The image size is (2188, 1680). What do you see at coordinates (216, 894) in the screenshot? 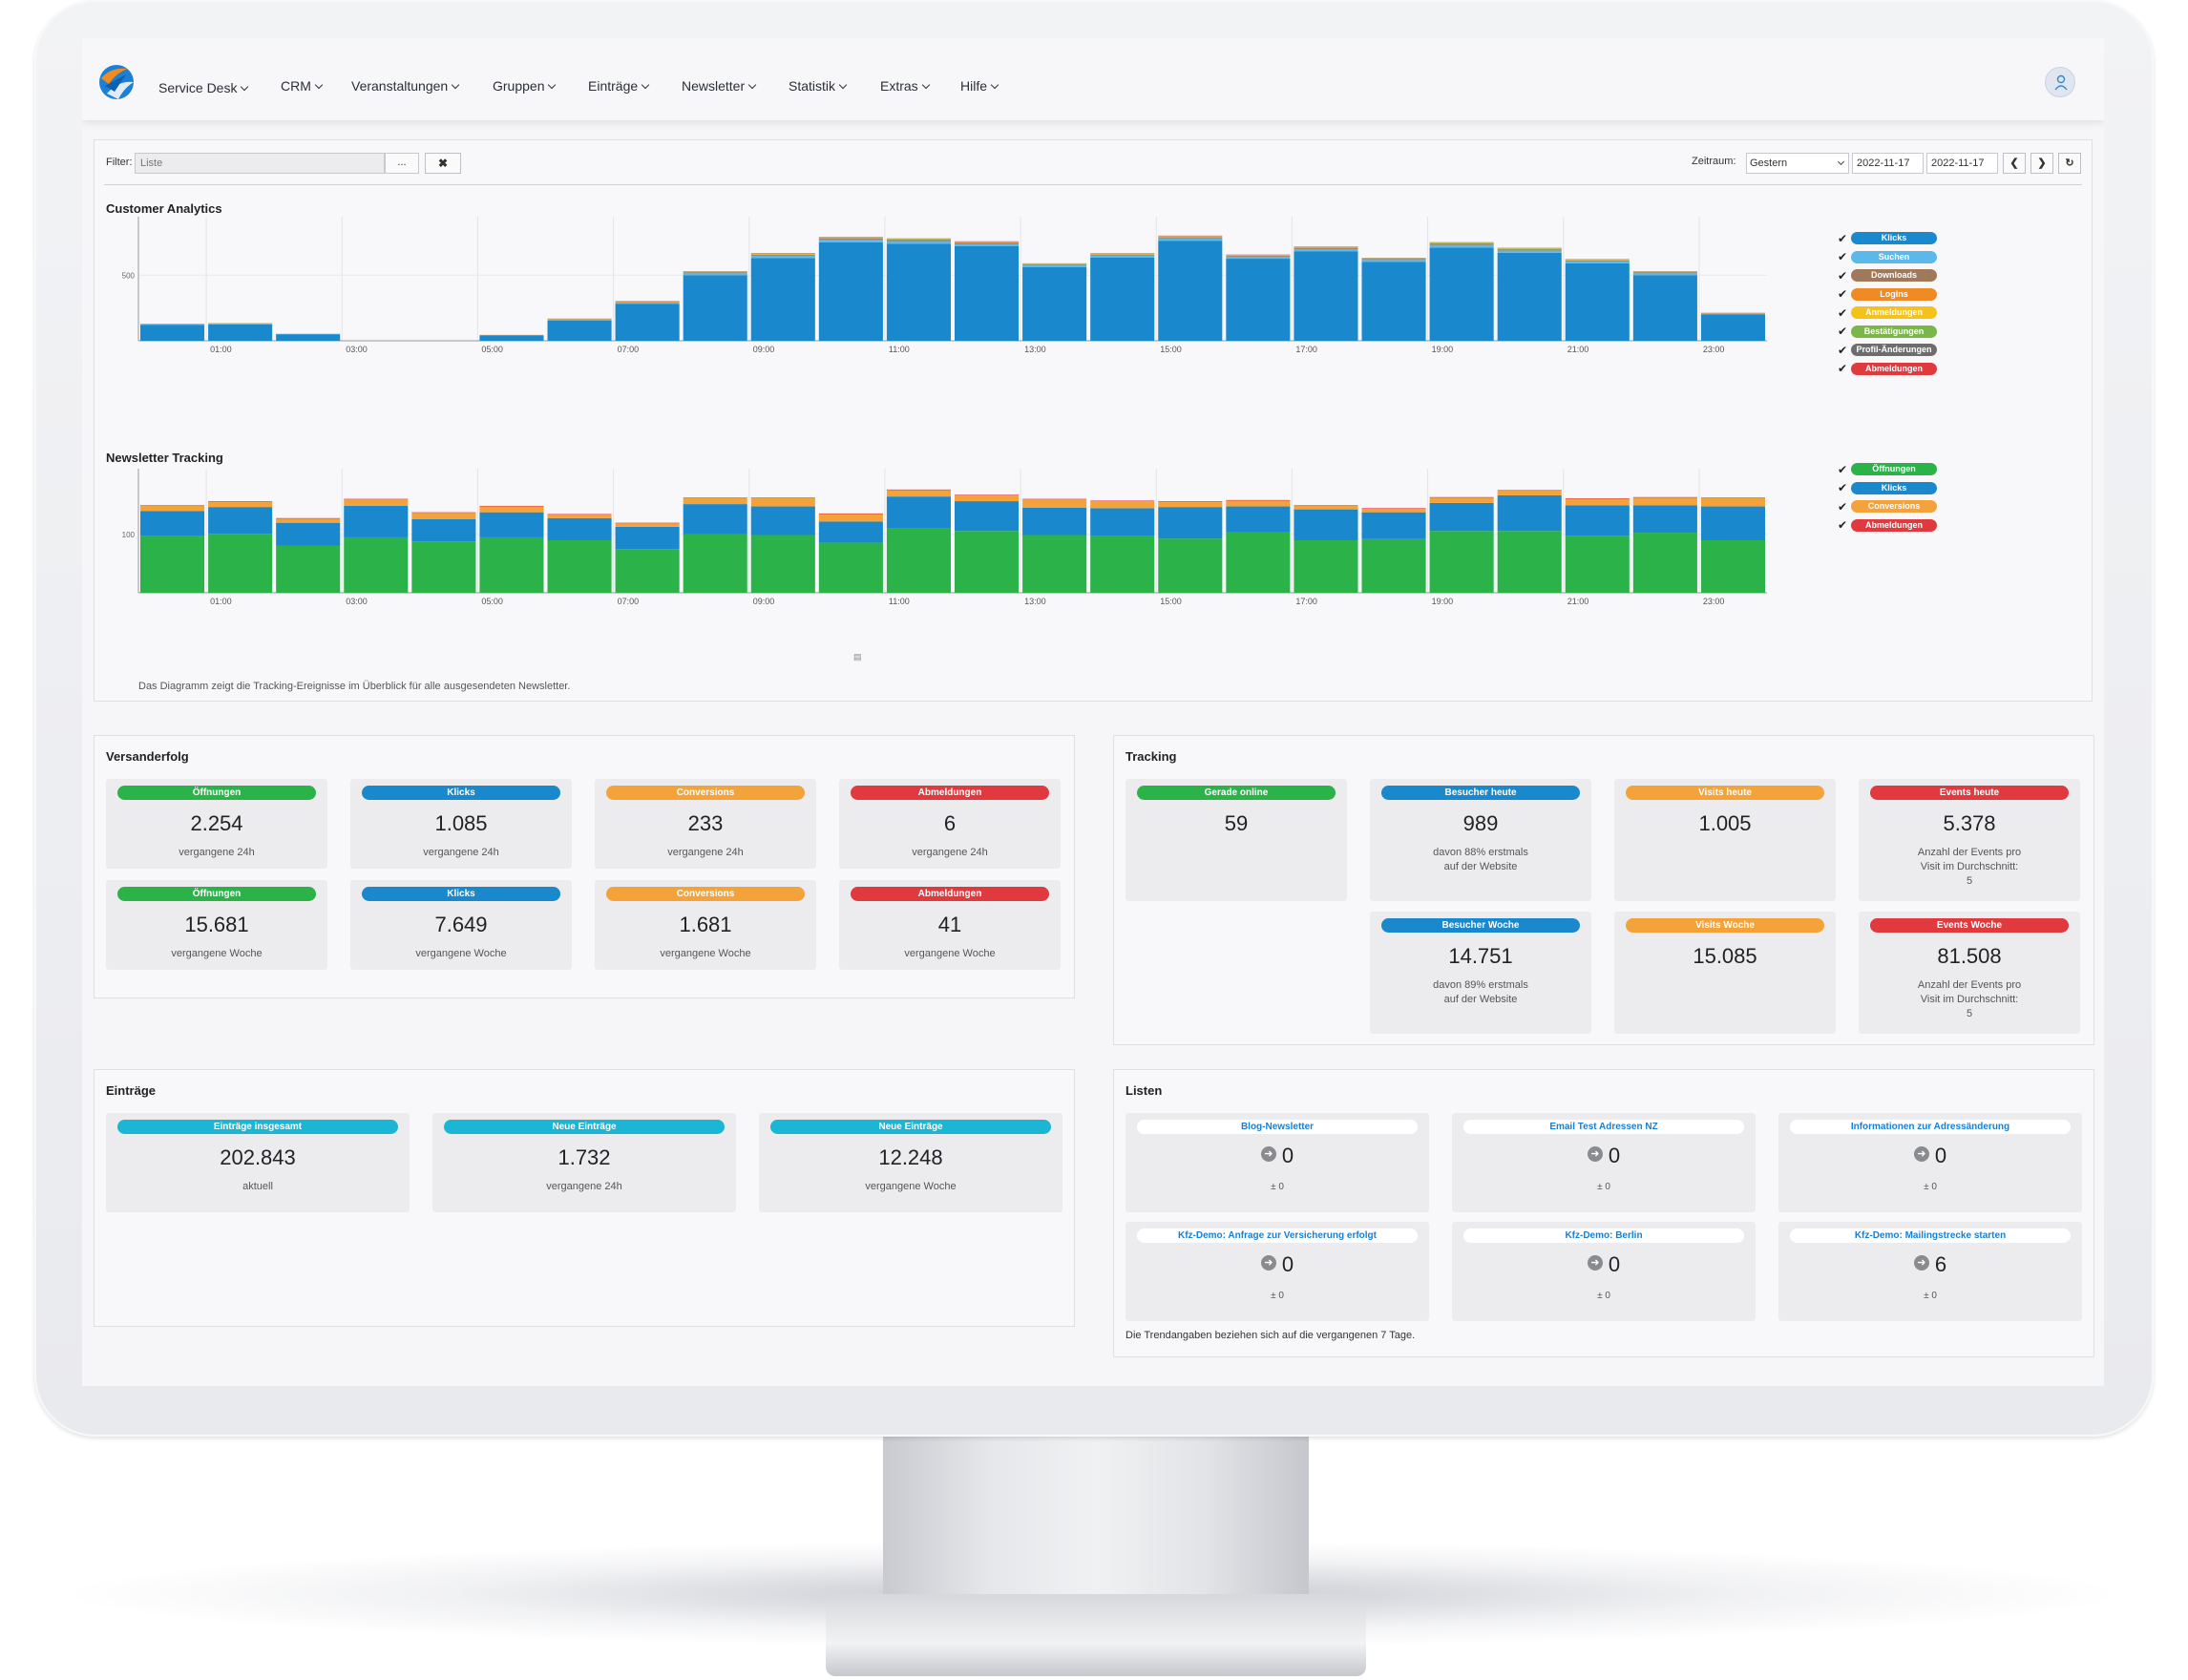
I see `kpi-badge: Öffnungen` at bounding box center [216, 894].